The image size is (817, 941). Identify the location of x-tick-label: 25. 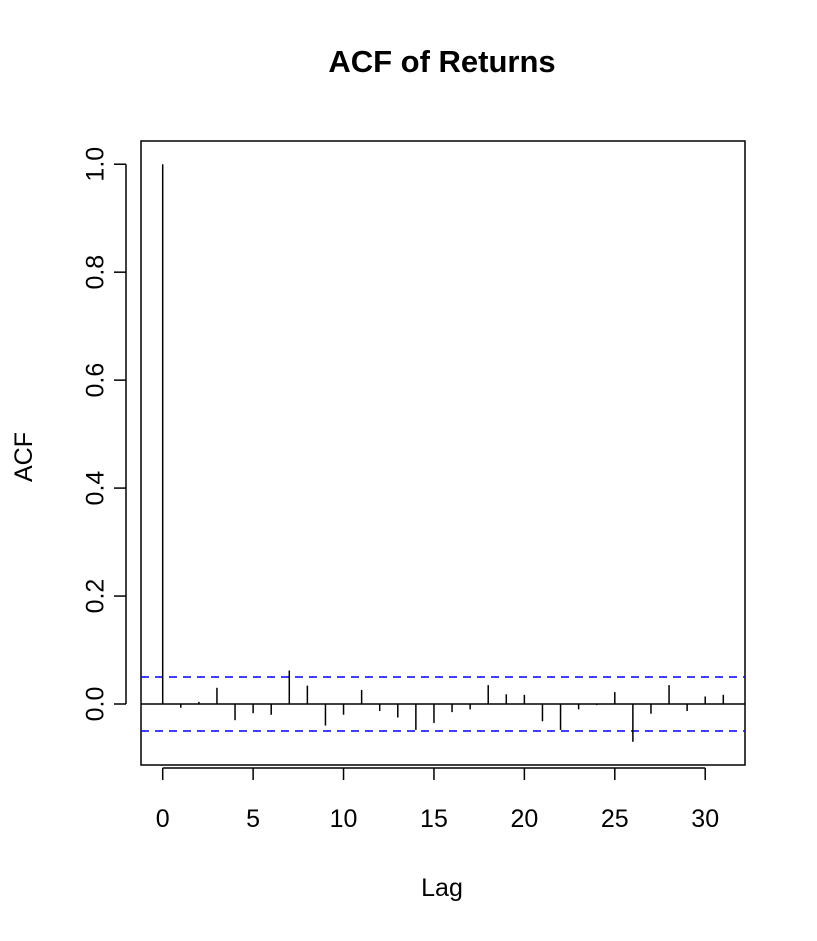
(615, 819).